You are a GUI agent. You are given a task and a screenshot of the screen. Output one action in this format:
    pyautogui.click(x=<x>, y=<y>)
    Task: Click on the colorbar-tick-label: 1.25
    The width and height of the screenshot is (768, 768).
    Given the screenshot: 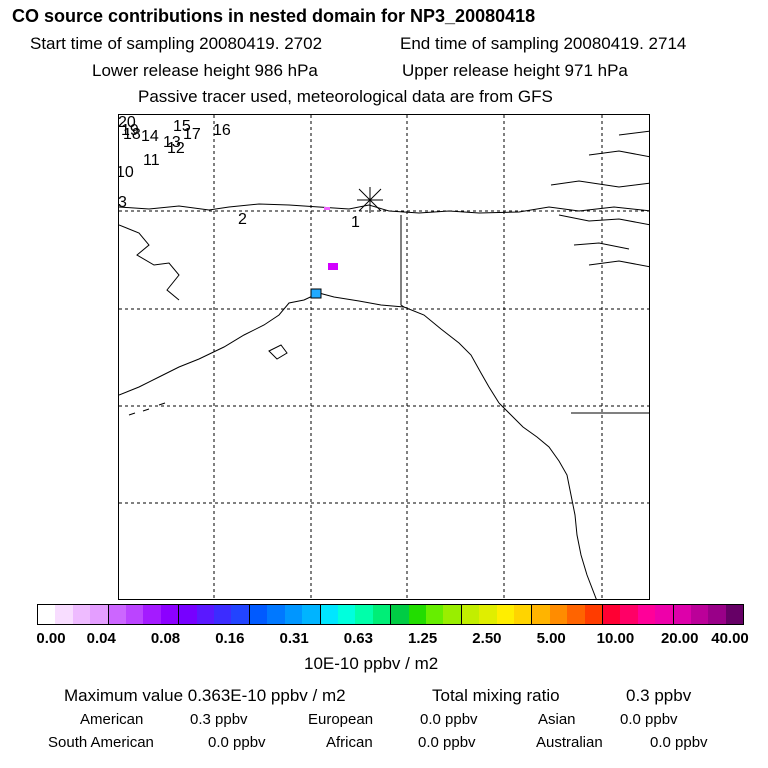 What is the action you would take?
    pyautogui.click(x=423, y=638)
    